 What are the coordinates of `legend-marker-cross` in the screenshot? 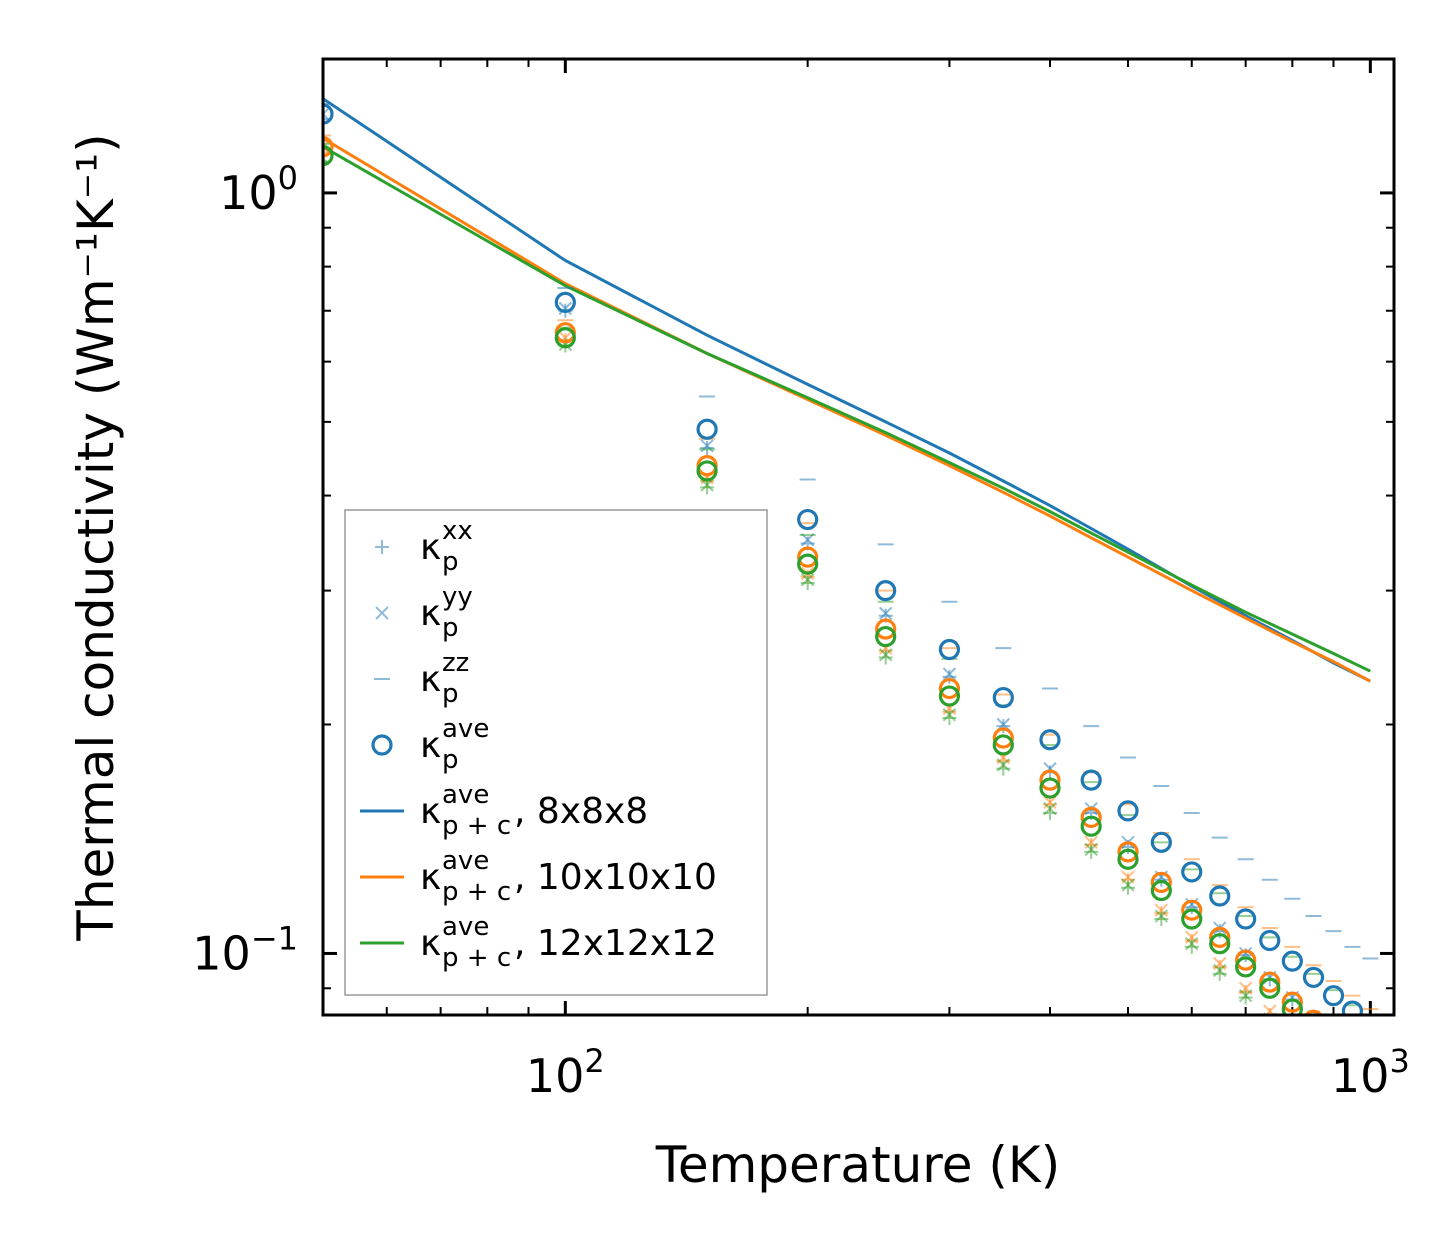 It's located at (382, 613).